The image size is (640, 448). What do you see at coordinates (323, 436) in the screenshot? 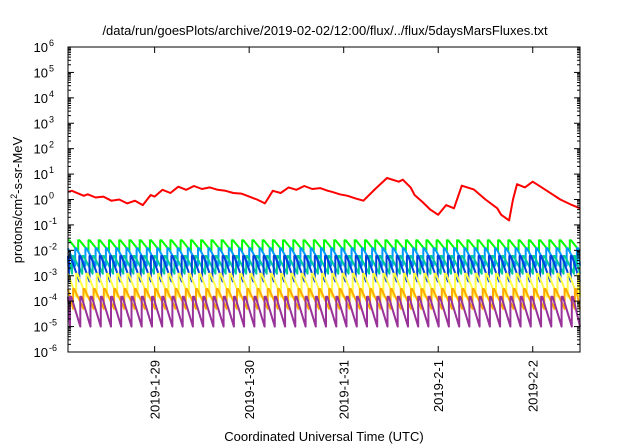
I see `x-axis-label: Coordinated Universal Time (UTC)` at bounding box center [323, 436].